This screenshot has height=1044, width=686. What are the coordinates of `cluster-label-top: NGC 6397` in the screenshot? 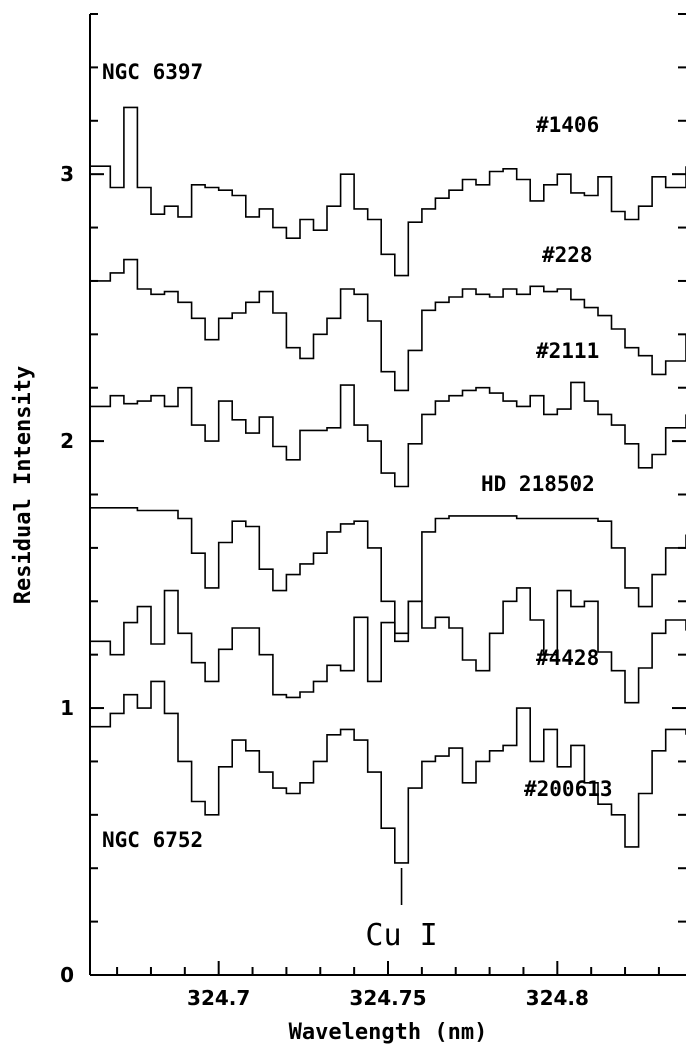 It's located at (152, 72).